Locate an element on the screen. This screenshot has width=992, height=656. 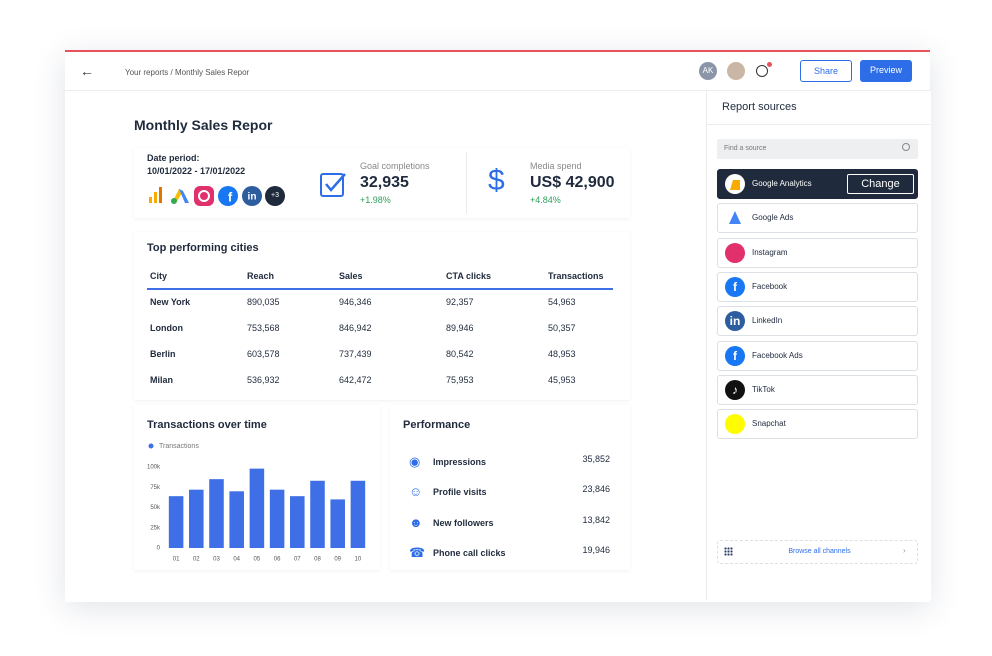
grid-icon is located at coordinates (728, 551).